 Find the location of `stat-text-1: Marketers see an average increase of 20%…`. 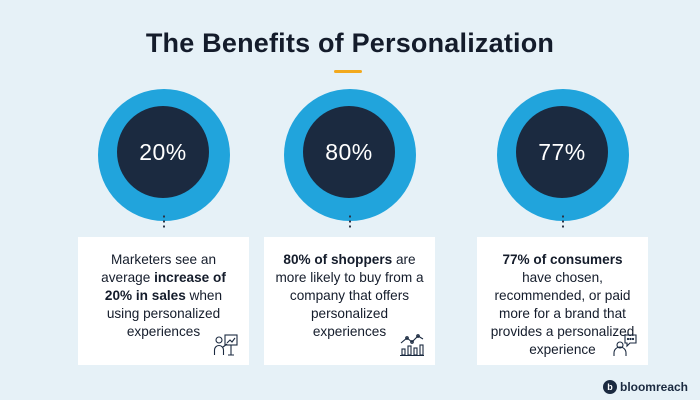

stat-text-1: Marketers see an average increase of 20%… is located at coordinates (163, 295).